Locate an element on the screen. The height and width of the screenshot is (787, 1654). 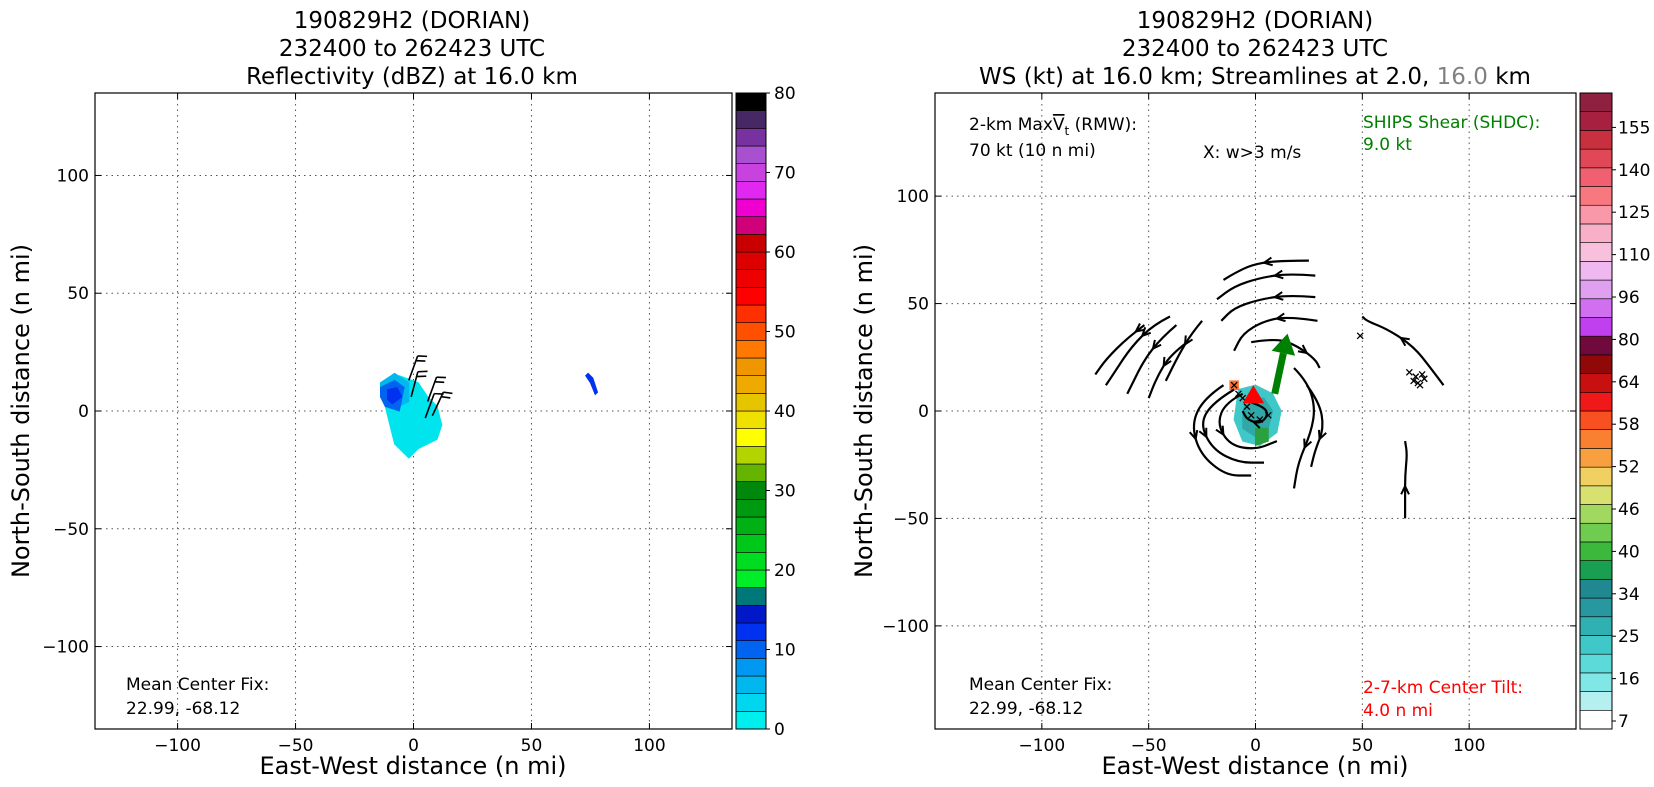
center-tilt-value: 4.0 n mi is located at coordinates (1398, 711).